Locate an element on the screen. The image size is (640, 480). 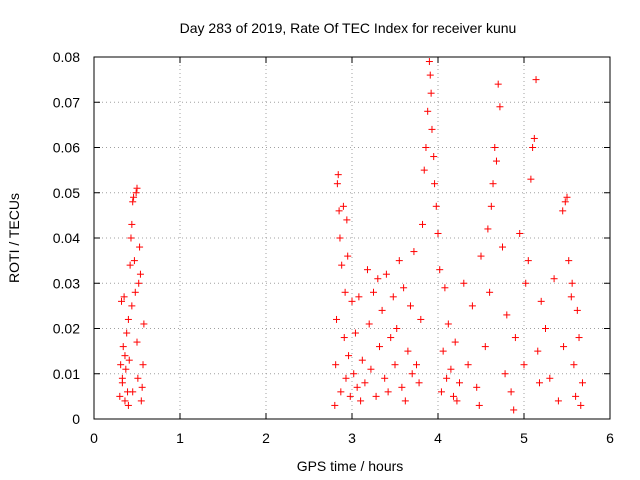
x-tick-label: 0 is located at coordinates (94, 438).